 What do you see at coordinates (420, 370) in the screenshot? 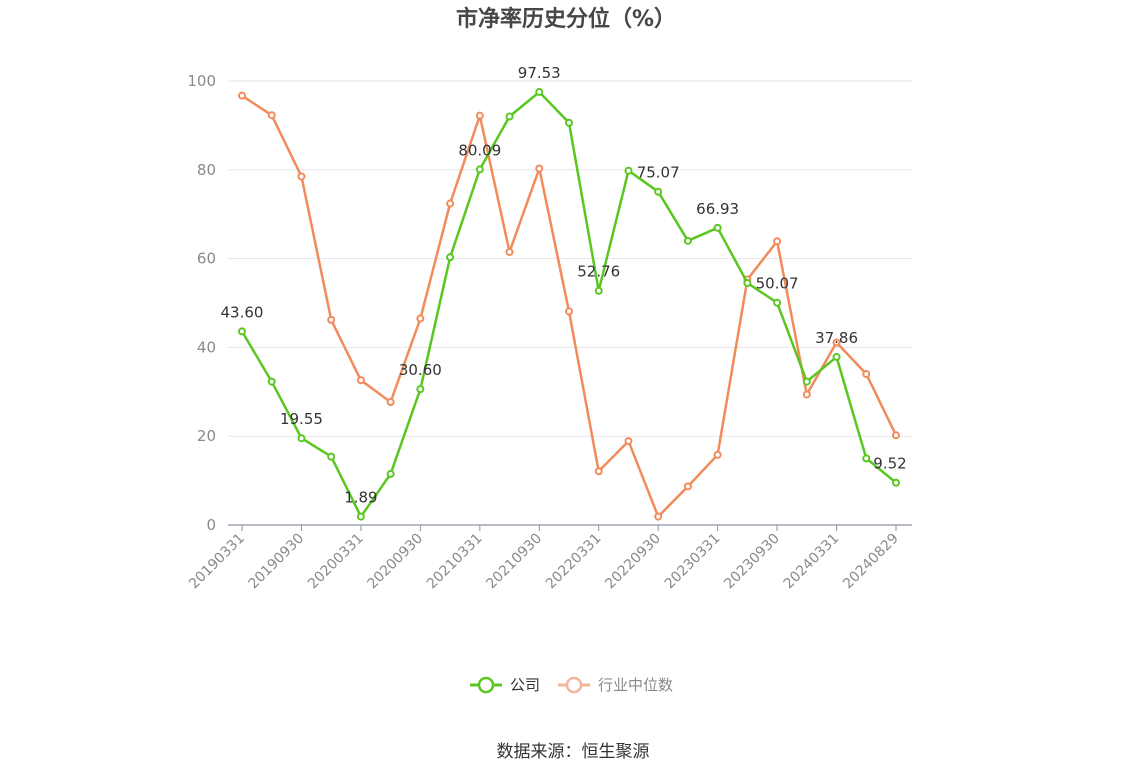
I see `data-label: 30.60` at bounding box center [420, 370].